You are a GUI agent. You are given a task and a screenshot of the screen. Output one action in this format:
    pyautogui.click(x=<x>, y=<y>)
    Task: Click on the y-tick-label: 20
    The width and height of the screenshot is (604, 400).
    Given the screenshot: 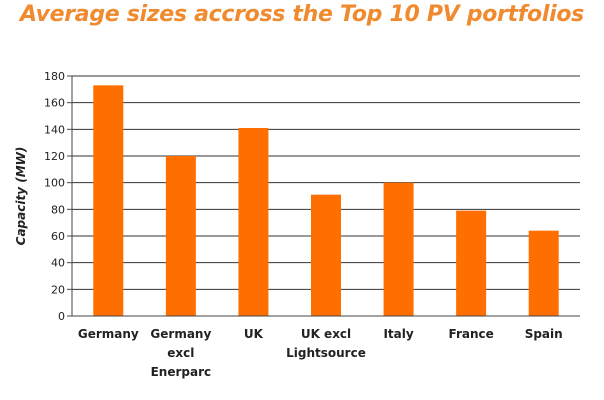 What is the action you would take?
    pyautogui.click(x=58, y=289)
    